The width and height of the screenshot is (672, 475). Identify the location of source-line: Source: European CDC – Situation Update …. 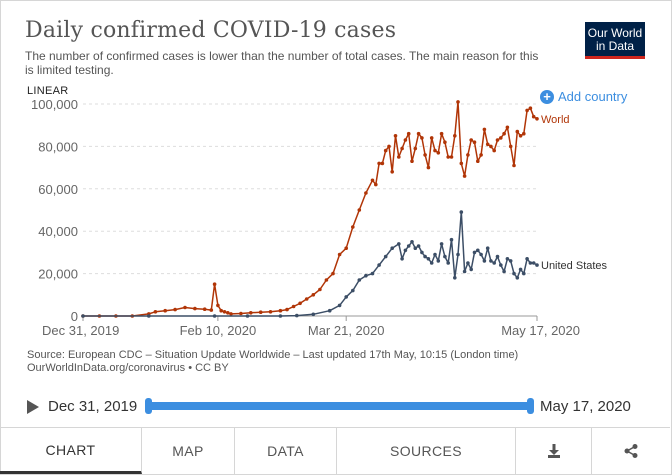
(273, 355).